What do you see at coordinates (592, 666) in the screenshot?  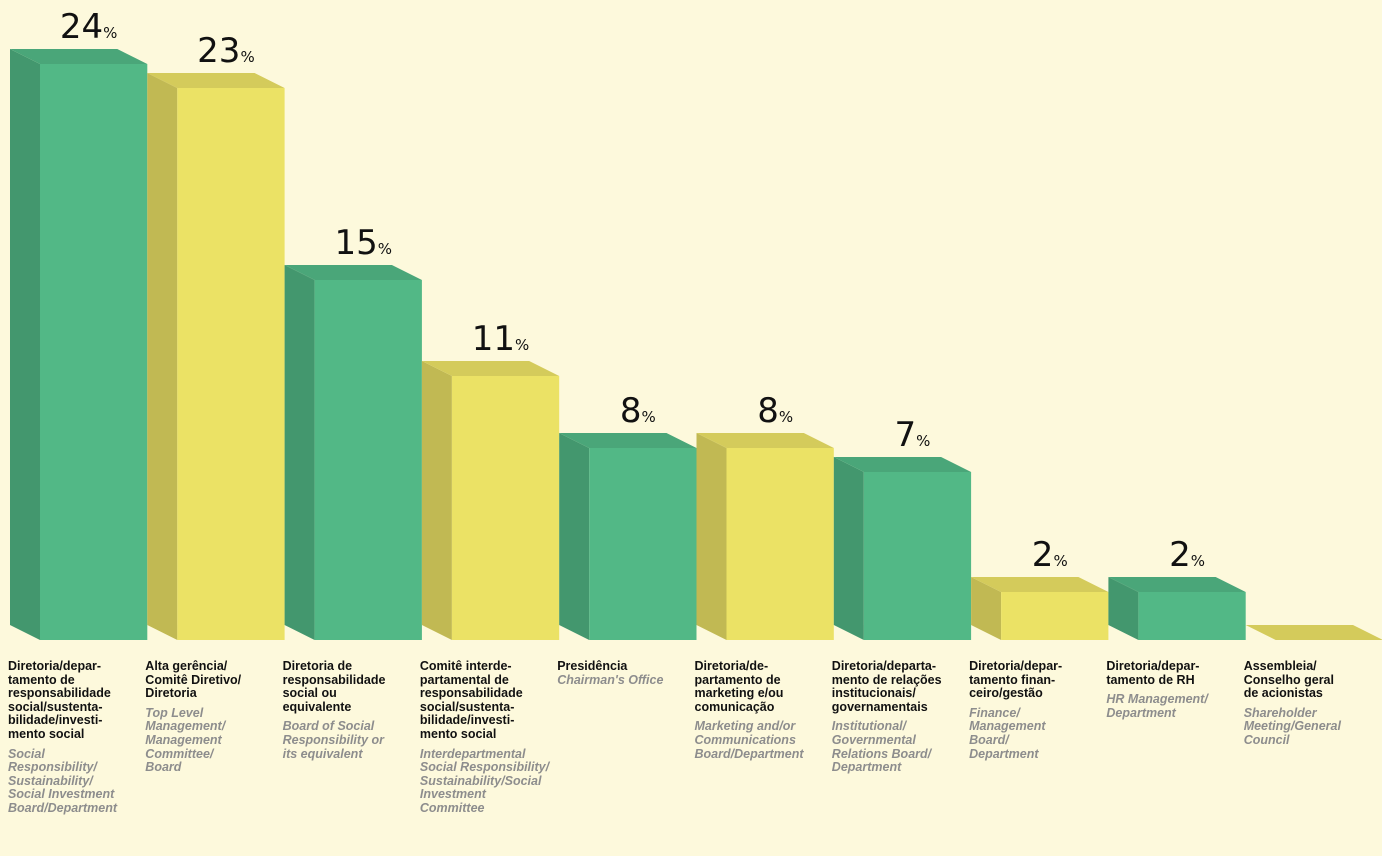 I see `category-pt: Presidência` at bounding box center [592, 666].